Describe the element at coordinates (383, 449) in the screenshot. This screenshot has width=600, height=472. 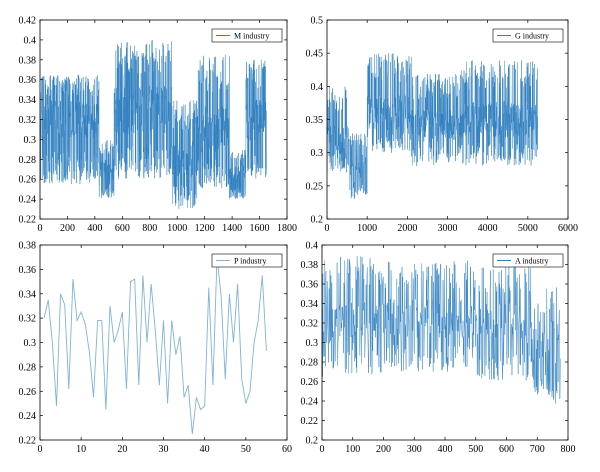
I see `a-industry-x-tick-label: 200` at that location.